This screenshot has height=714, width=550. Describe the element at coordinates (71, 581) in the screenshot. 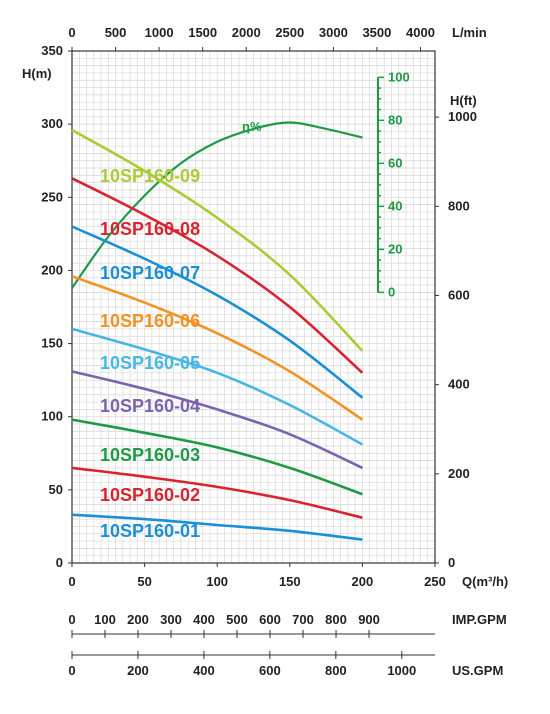

I see `x-tick-label: 0` at that location.